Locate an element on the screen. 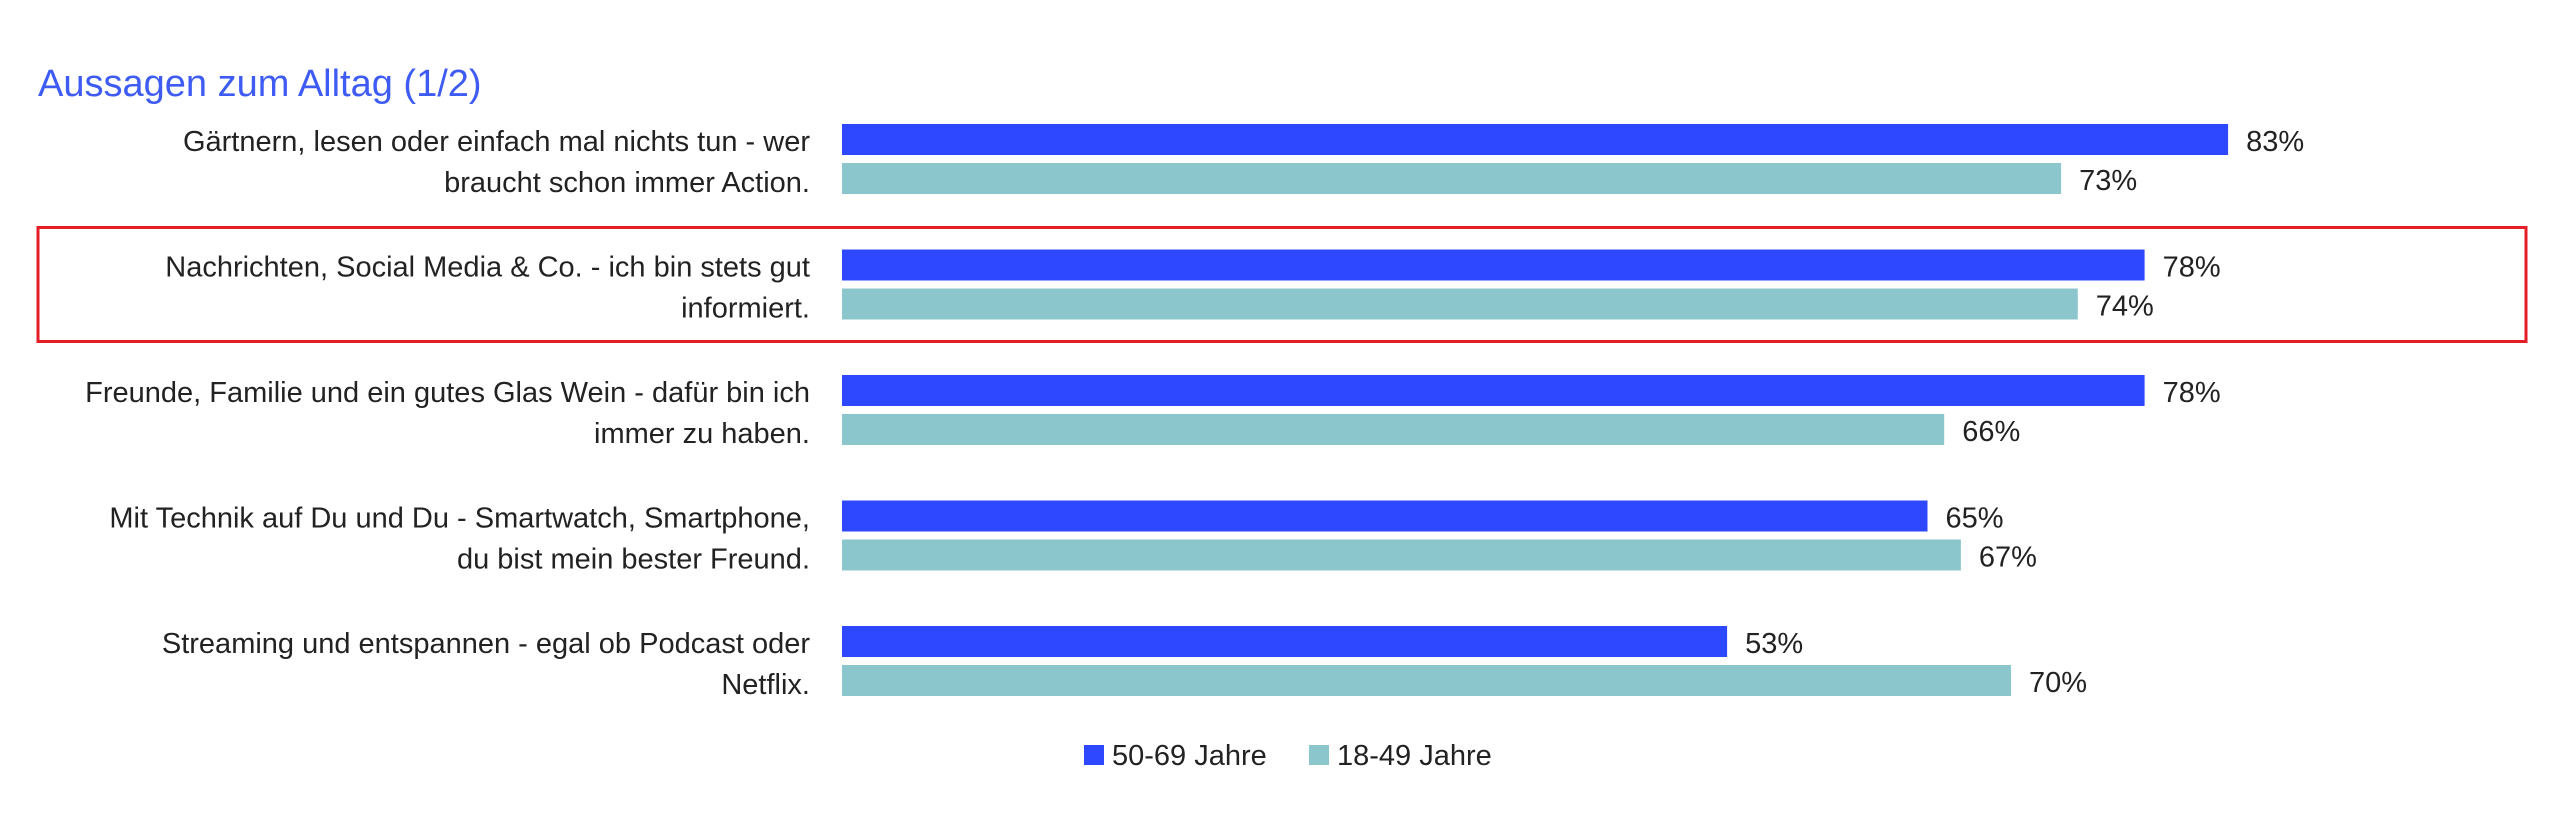  legend-label: 50-69 Jahre is located at coordinates (1189, 756).